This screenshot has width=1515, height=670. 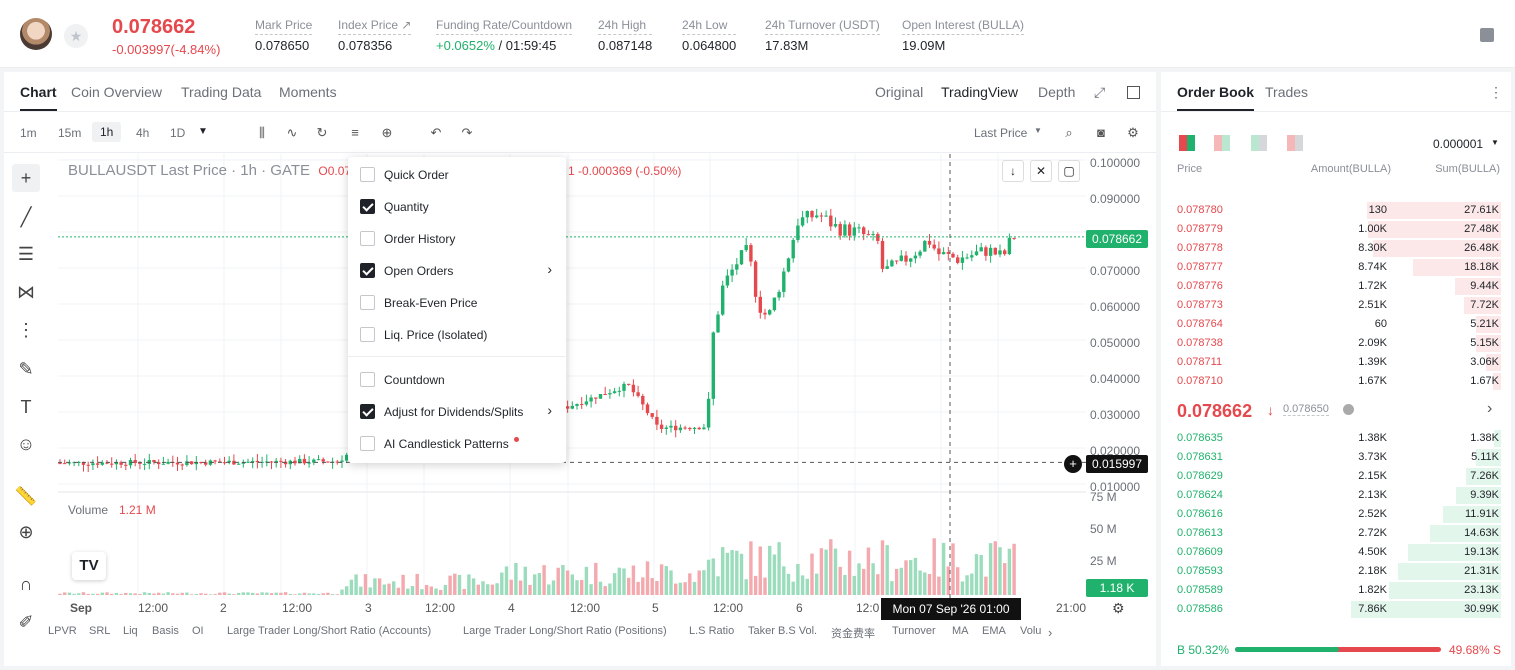 I want to click on ask-row: 0.078778 8.30K 26.48K, so click(x=1336, y=248).